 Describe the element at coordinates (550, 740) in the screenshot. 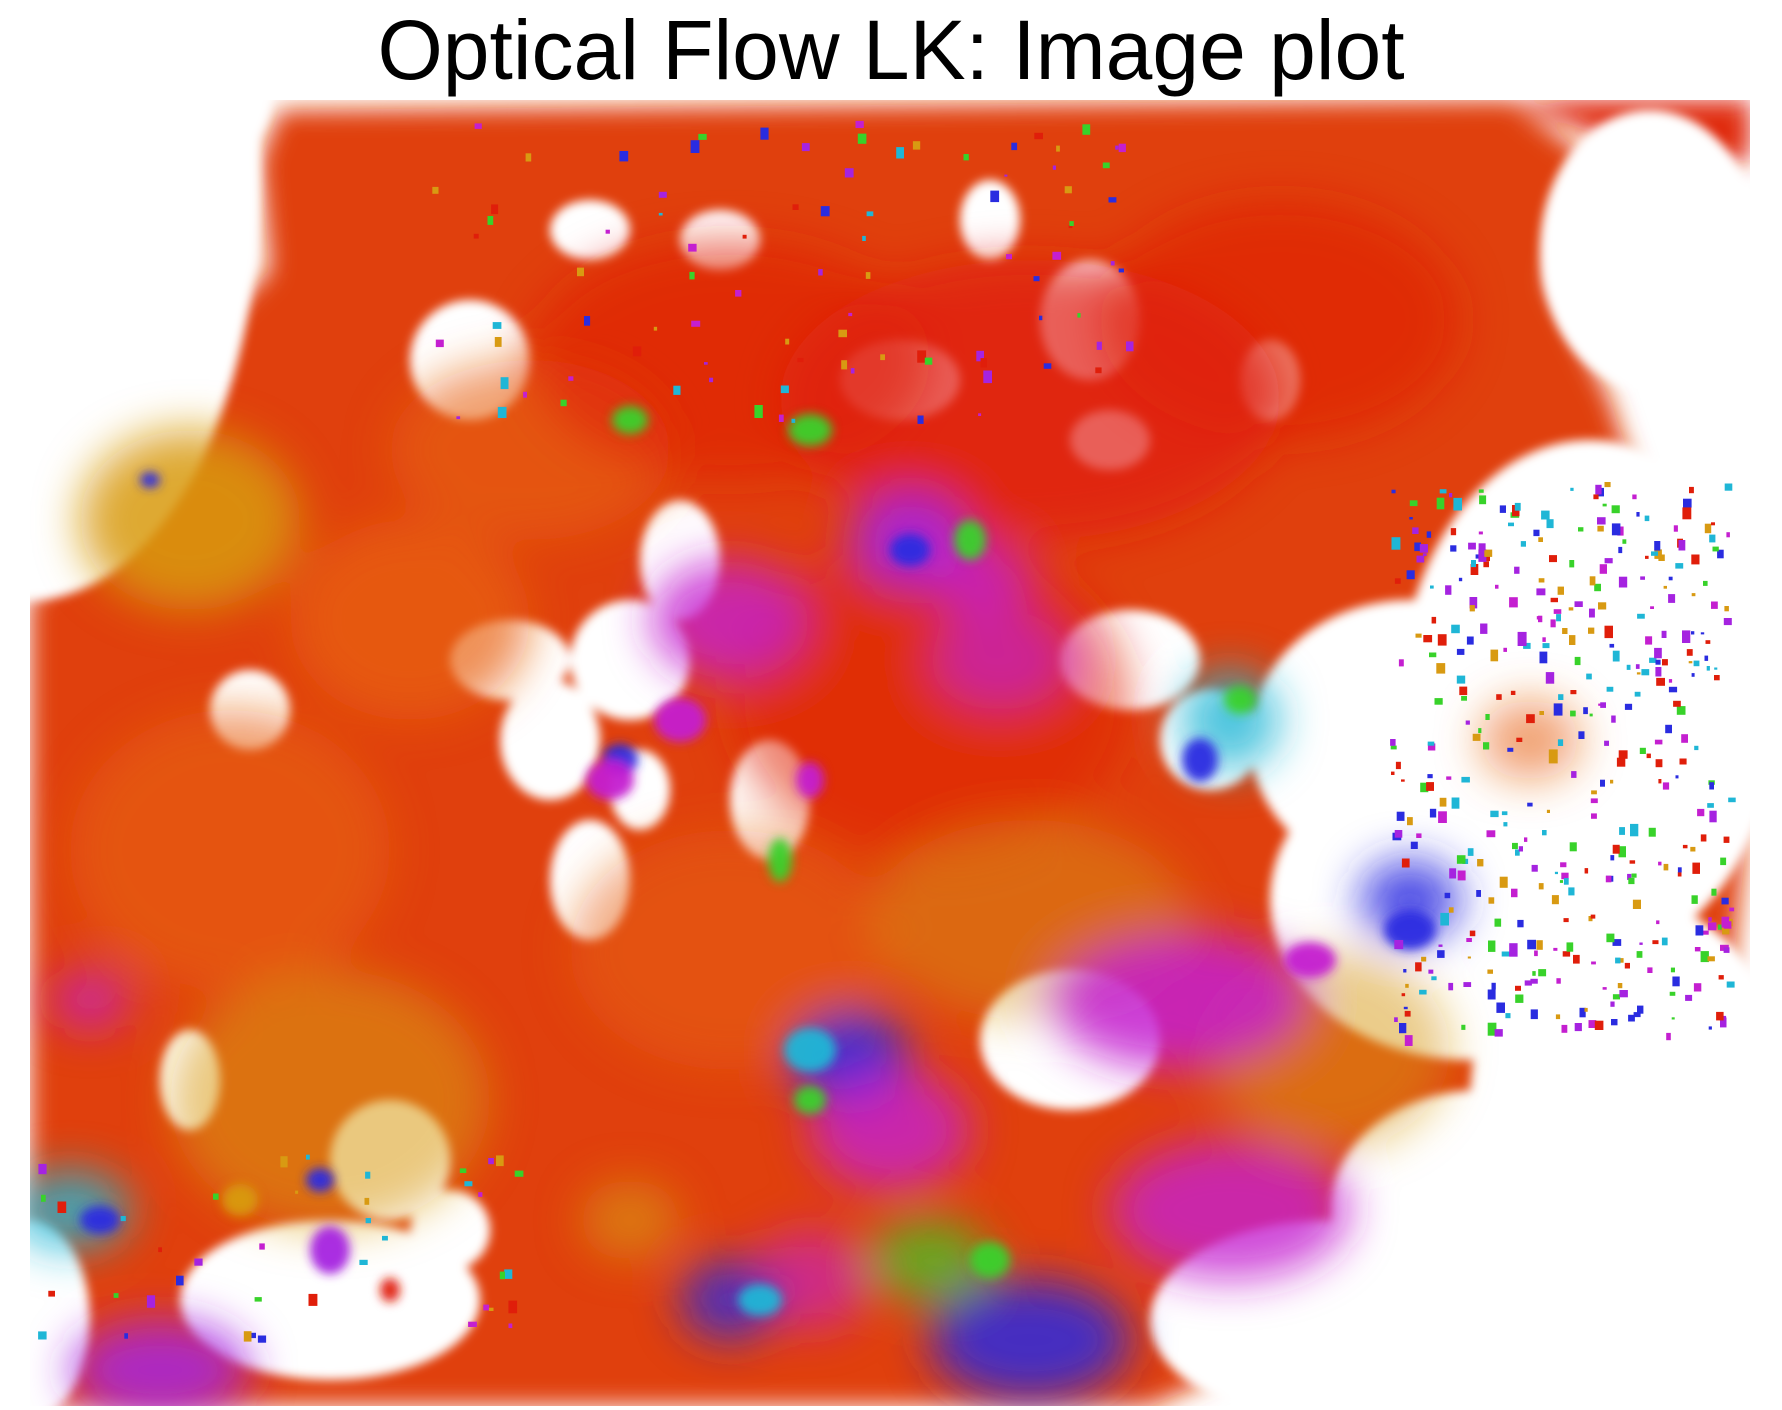

I see `no-flow-hole` at that location.